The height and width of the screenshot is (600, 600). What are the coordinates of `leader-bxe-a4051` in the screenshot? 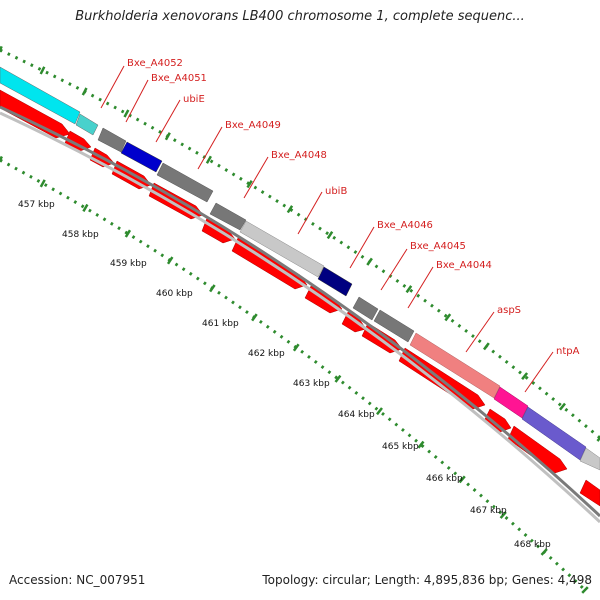 It's located at (137, 101).